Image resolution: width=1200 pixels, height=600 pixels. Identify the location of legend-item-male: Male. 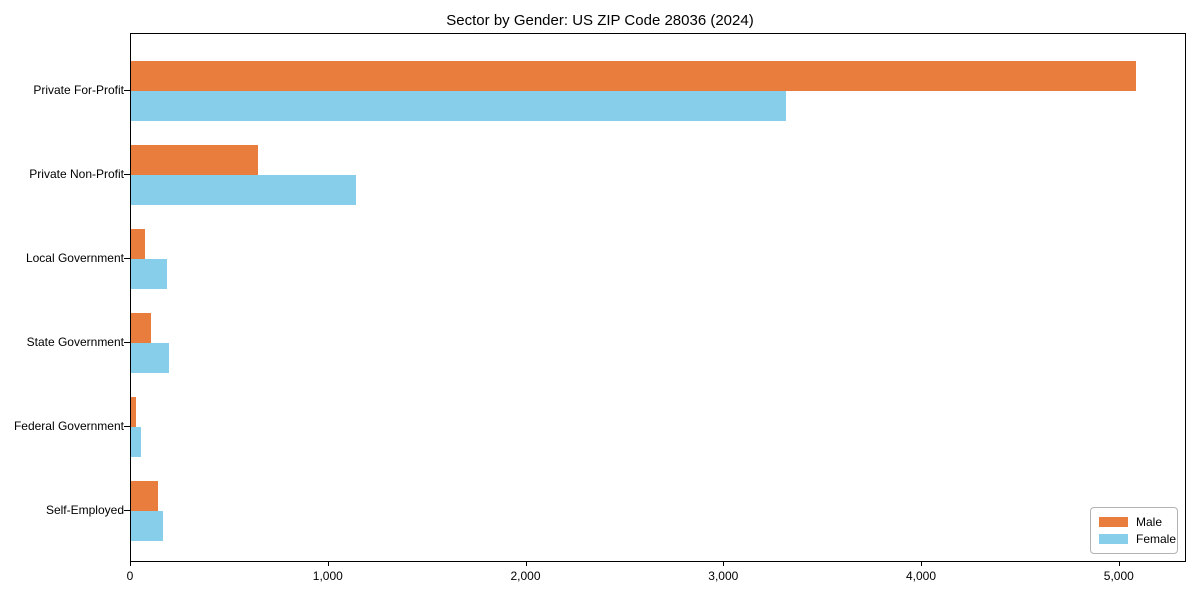
(1134, 521).